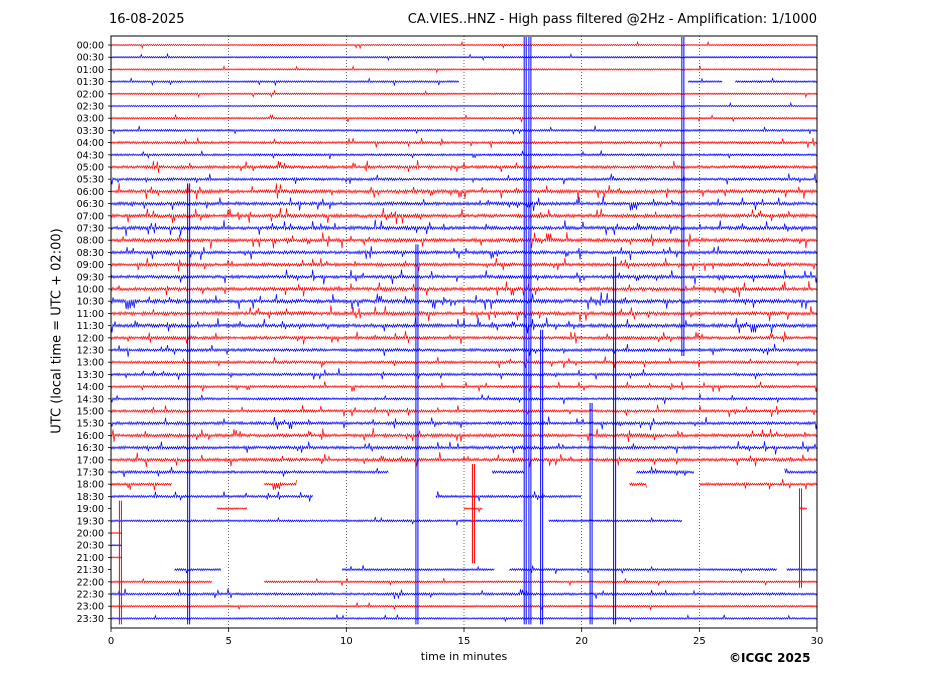 The width and height of the screenshot is (927, 696). Describe the element at coordinates (464, 656) in the screenshot. I see `x-axis-label: time in minutes` at that location.